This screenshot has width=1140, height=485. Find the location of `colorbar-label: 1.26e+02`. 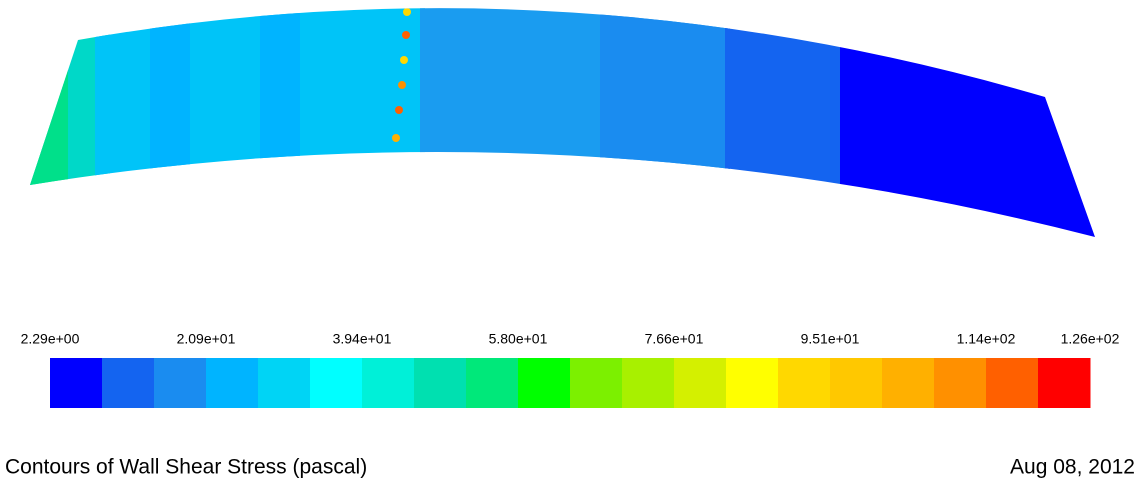

colorbar-label: 1.26e+02 is located at coordinates (1090, 339).